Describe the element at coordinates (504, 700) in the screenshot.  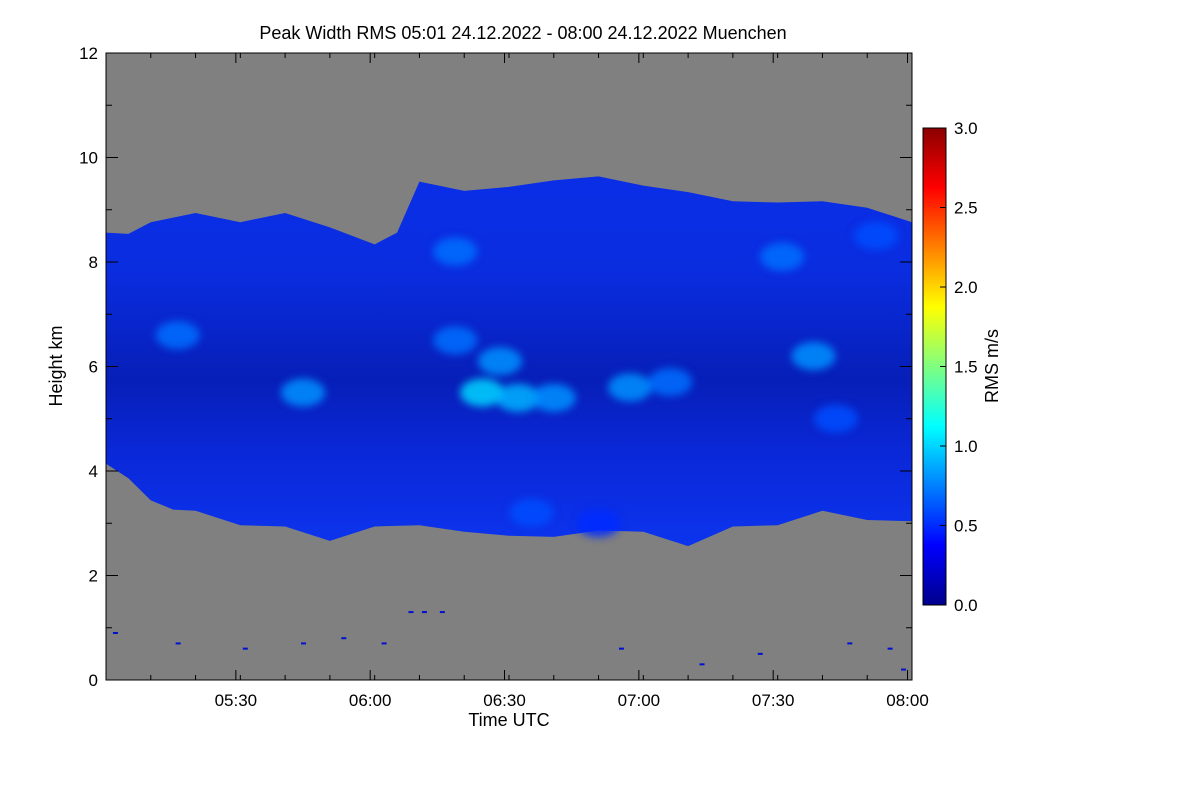
I see `x-tick-label: 06:30` at that location.